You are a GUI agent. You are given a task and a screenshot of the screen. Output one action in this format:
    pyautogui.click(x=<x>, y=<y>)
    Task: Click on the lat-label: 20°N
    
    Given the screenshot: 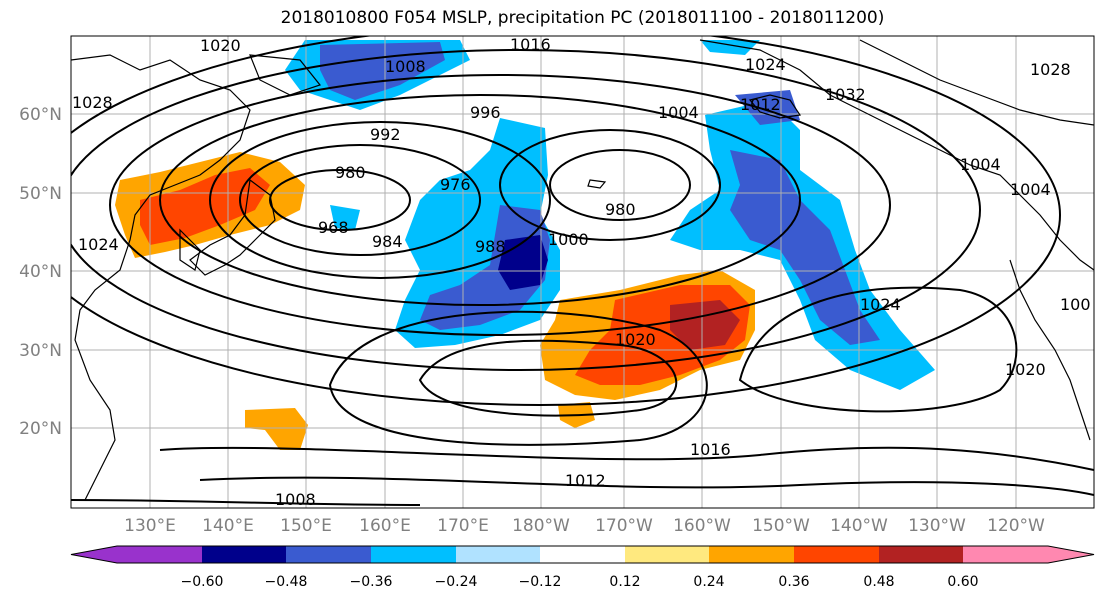 What is the action you would take?
    pyautogui.click(x=40, y=429)
    